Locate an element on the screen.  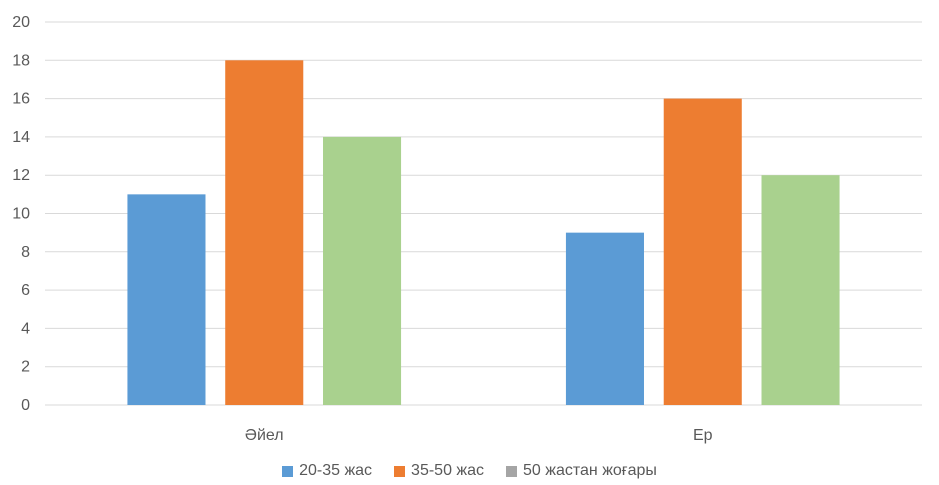
y-tick-label: 12 is located at coordinates (21, 175).